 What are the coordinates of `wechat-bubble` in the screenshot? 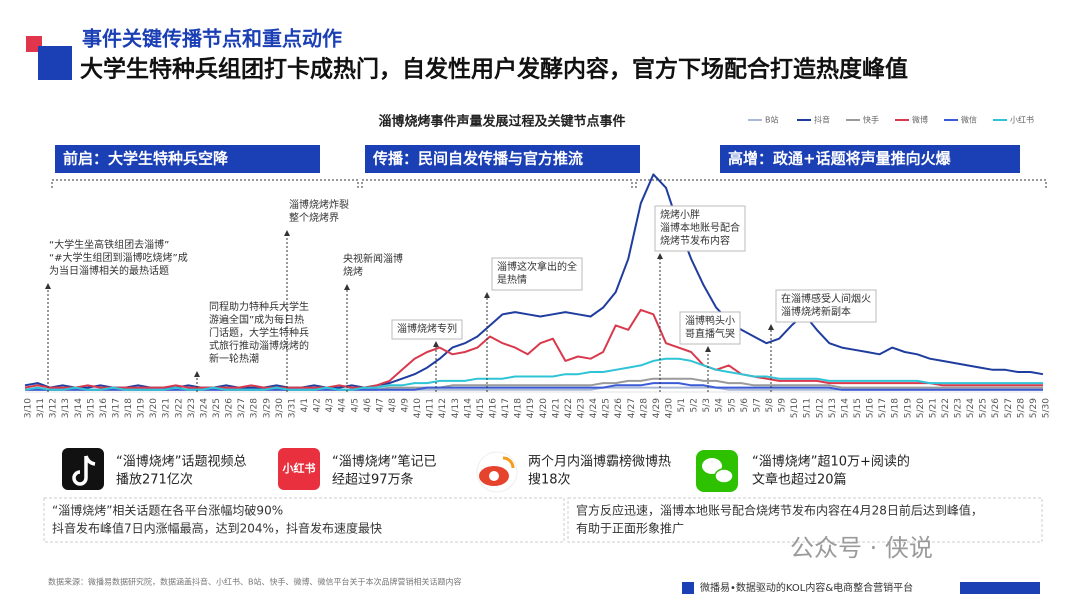 It's located at (724, 476).